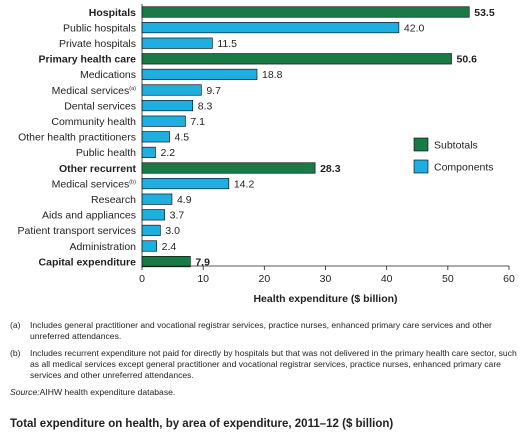 The image size is (527, 445). What do you see at coordinates (467, 60) in the screenshot?
I see `value-label: 50.6` at bounding box center [467, 60].